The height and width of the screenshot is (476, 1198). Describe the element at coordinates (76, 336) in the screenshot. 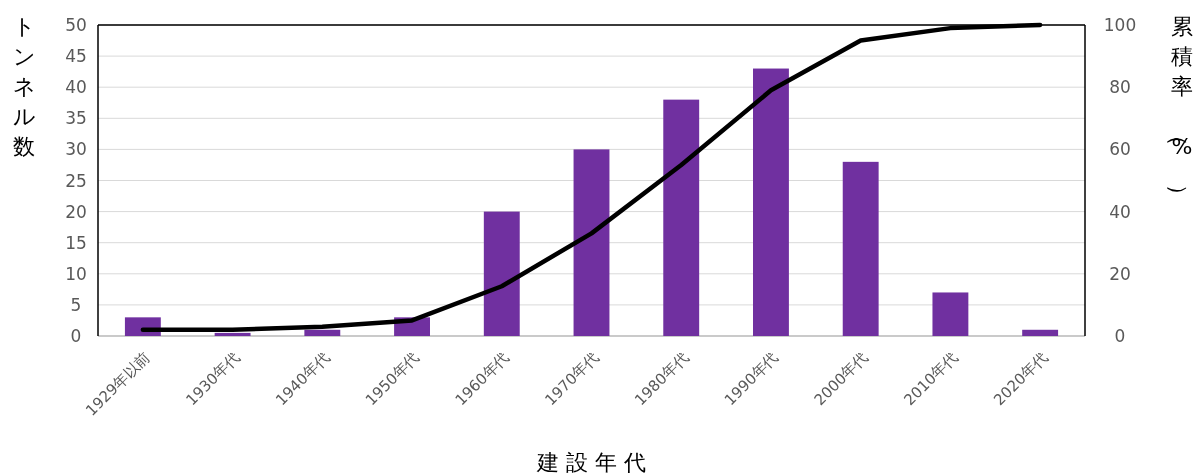

I see `y-tick-label: 0` at that location.